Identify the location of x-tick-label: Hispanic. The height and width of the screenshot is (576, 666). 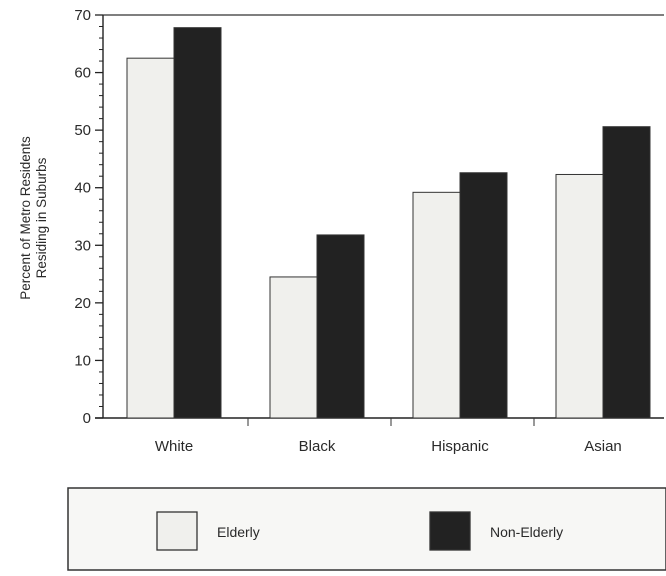
(460, 446).